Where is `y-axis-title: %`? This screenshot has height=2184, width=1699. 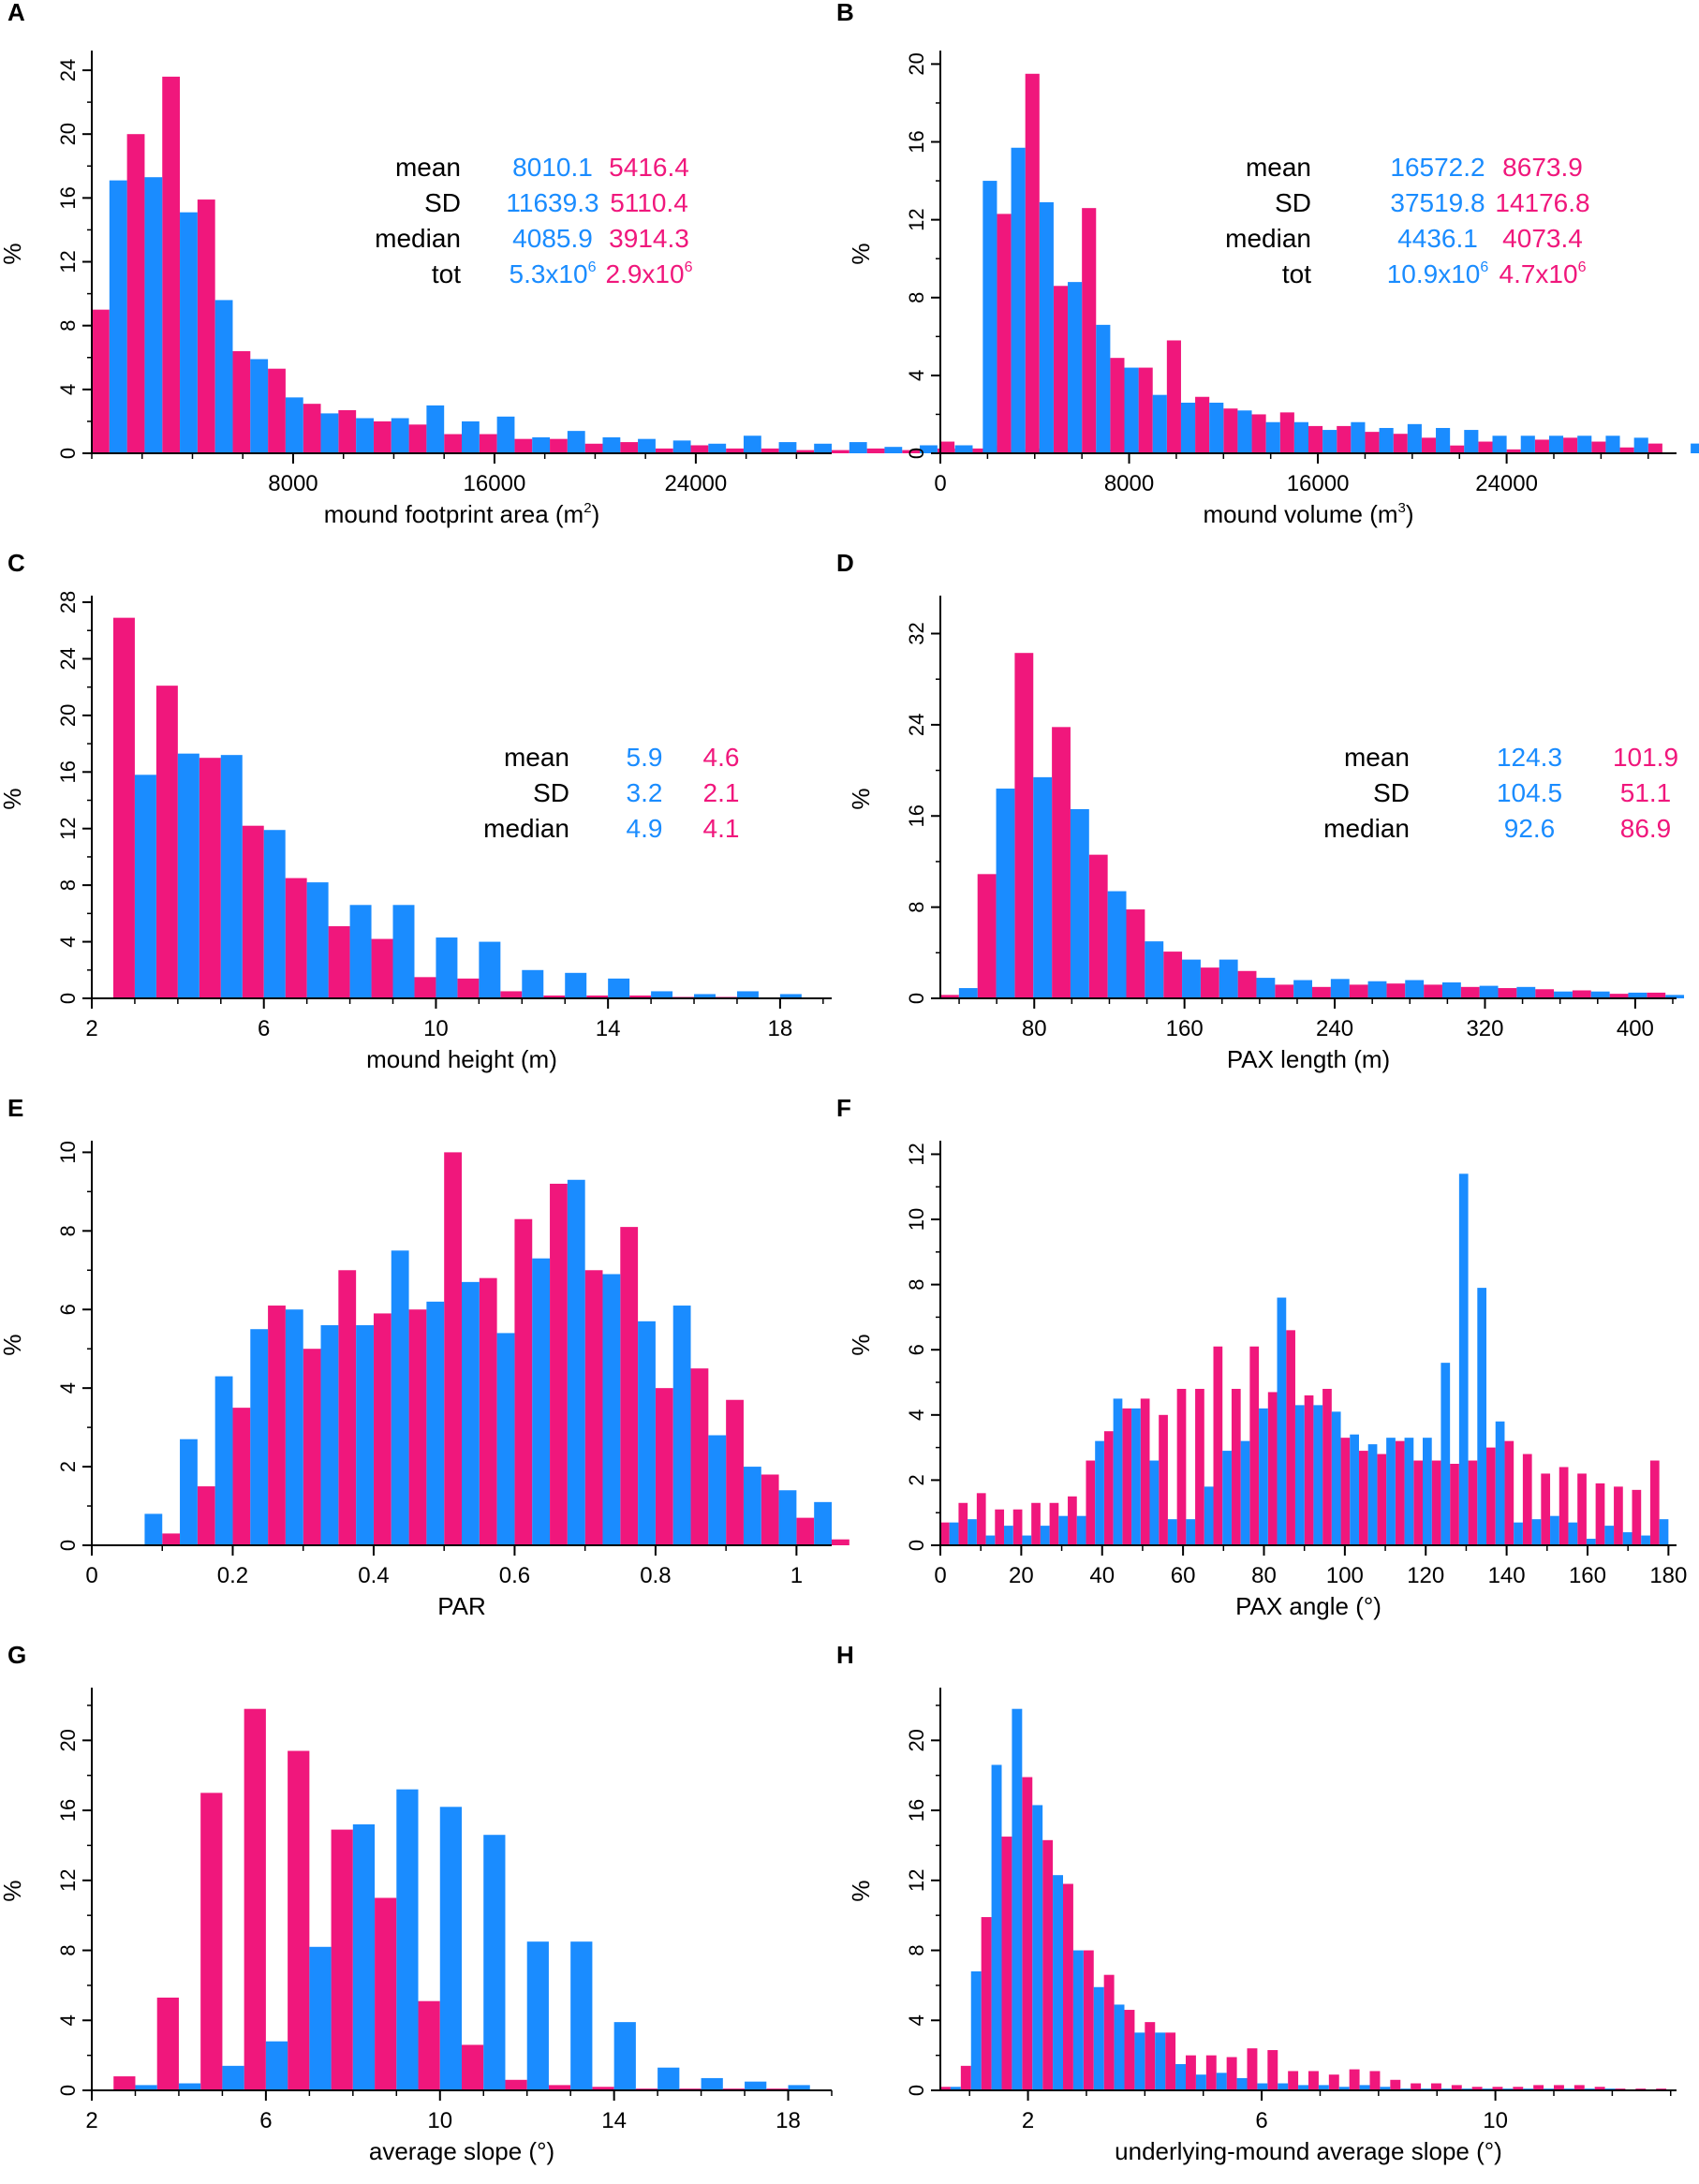 y-axis-title: % is located at coordinates (861, 1344).